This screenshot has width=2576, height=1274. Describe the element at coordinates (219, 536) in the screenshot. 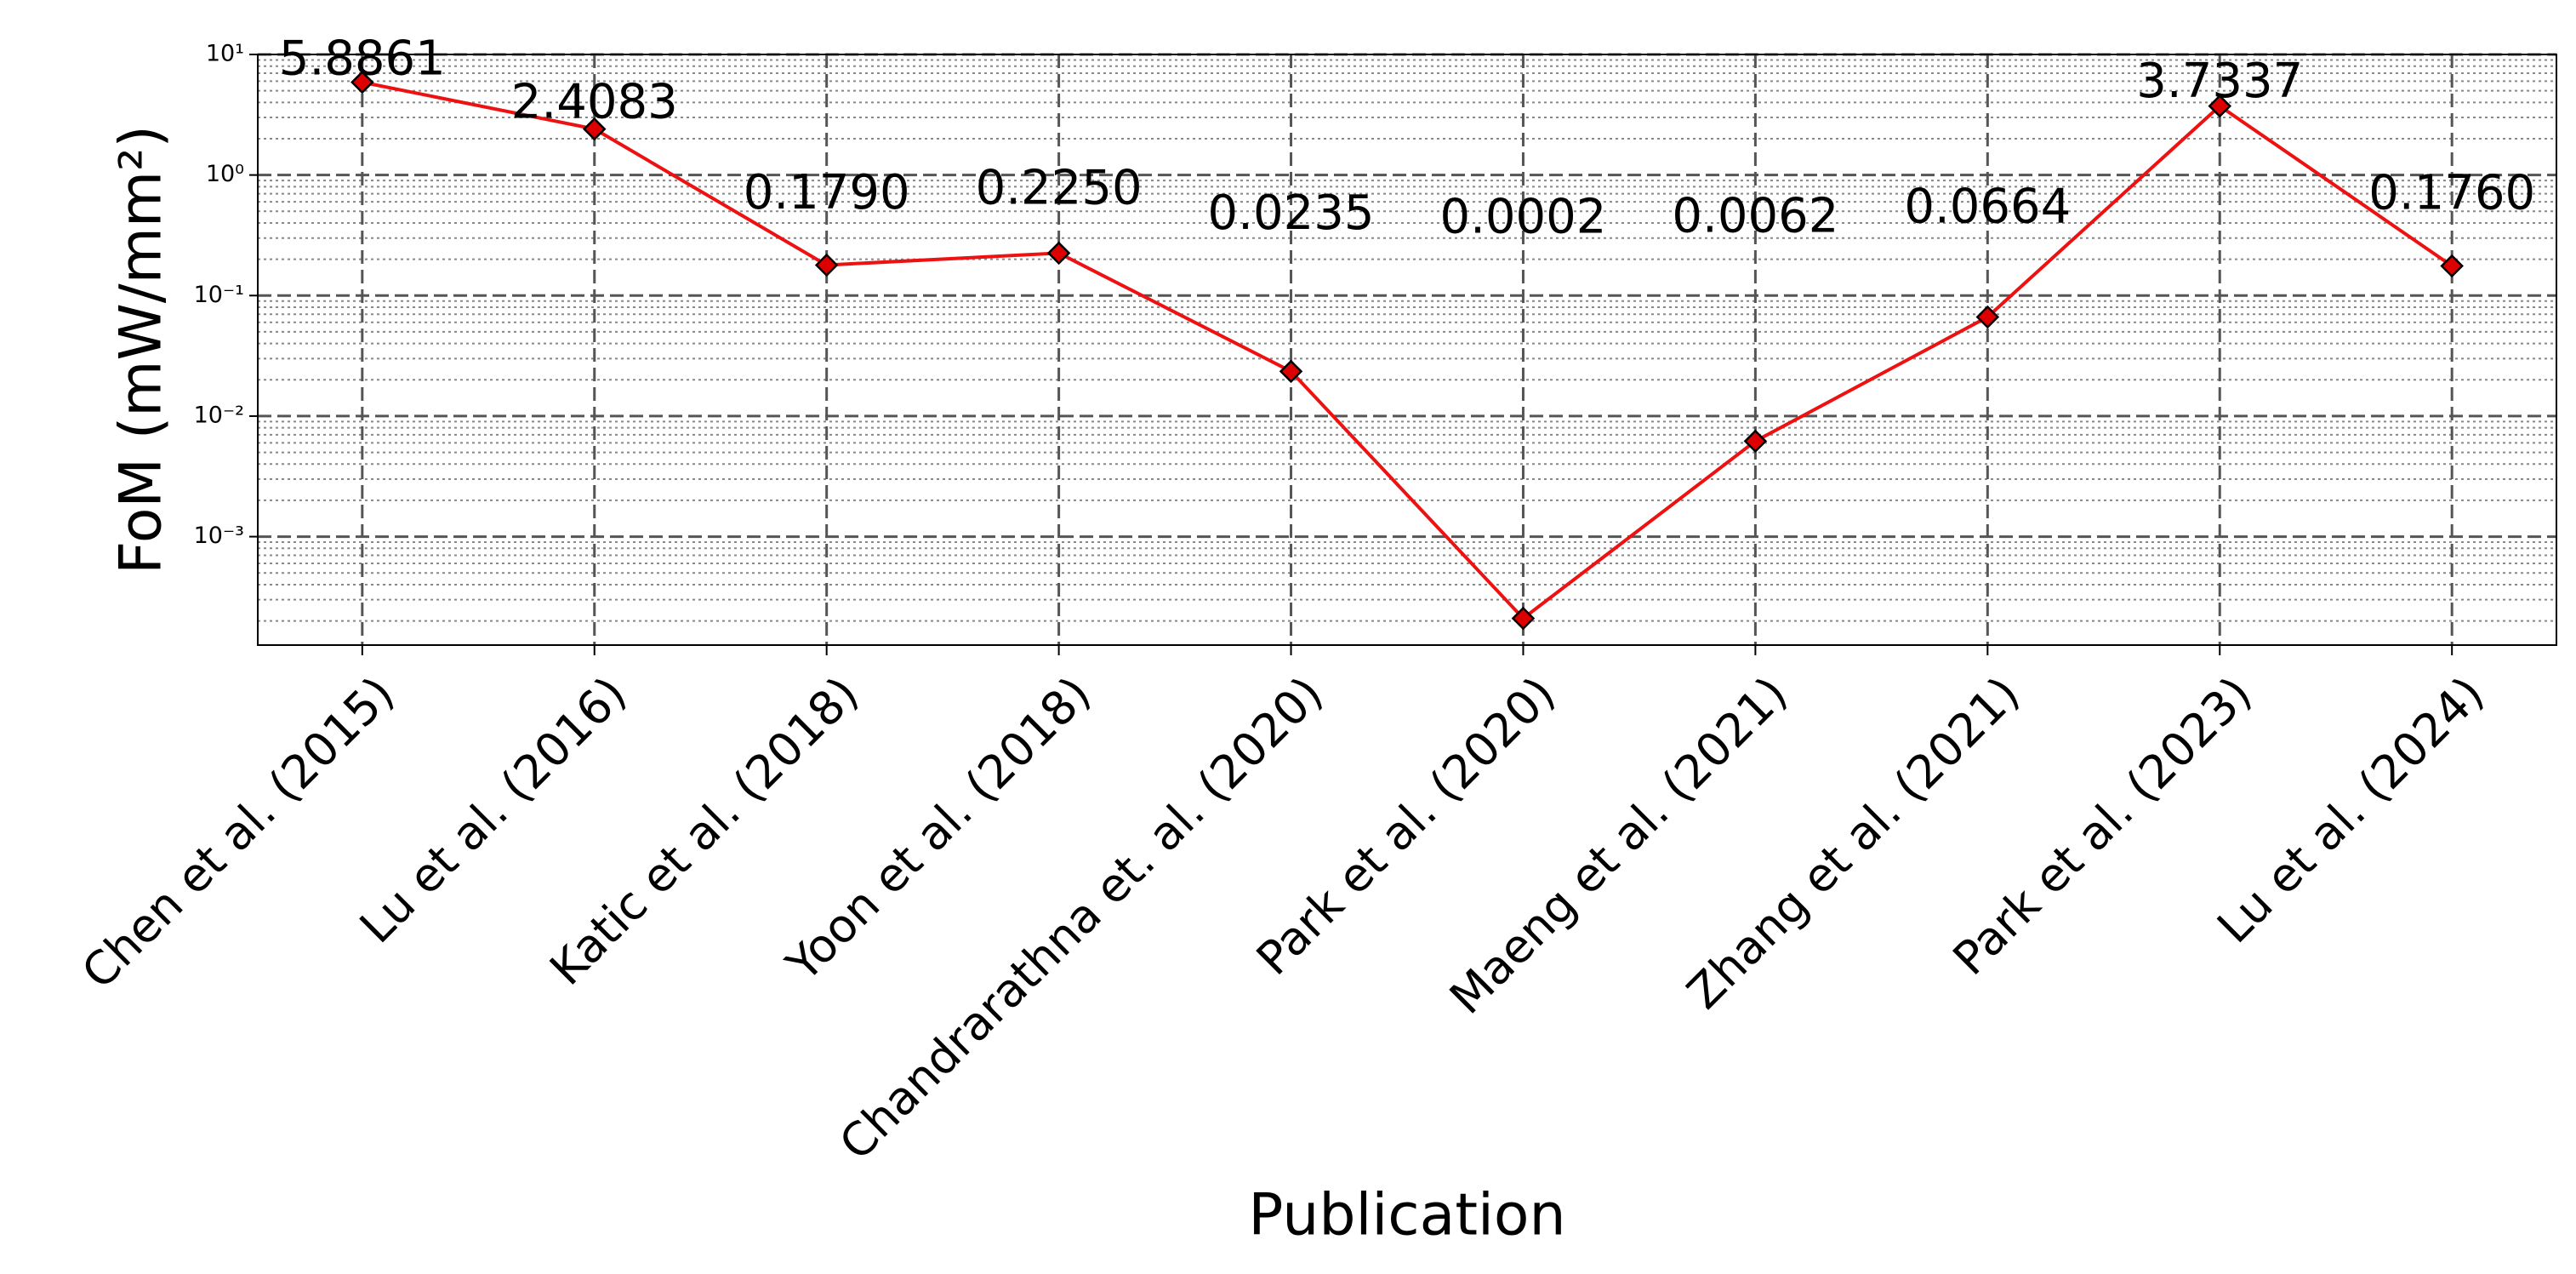

I see `y-tick-label: 10⁻³` at that location.